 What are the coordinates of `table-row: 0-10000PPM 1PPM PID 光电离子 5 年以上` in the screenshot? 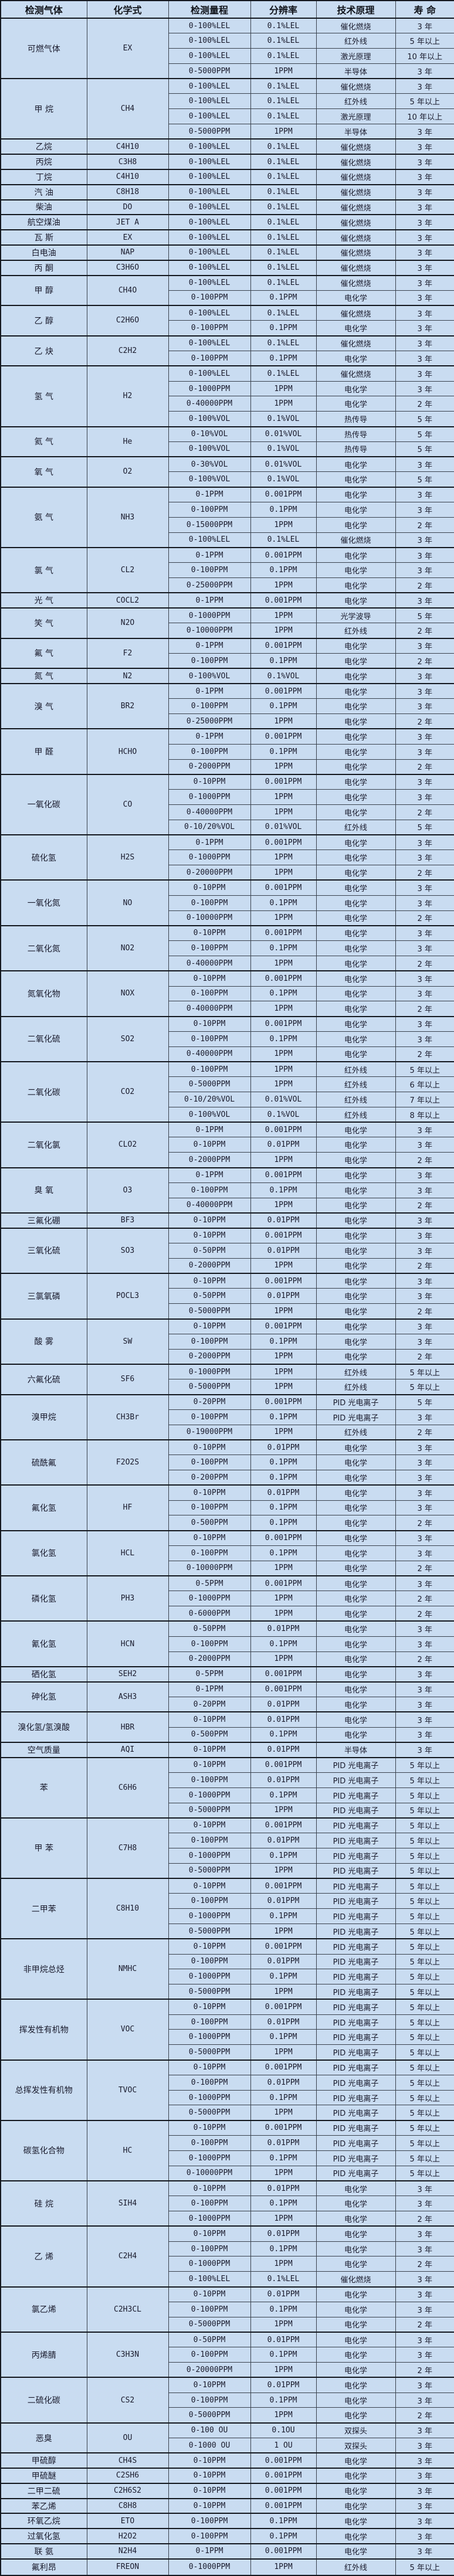 It's located at (227, 2173).